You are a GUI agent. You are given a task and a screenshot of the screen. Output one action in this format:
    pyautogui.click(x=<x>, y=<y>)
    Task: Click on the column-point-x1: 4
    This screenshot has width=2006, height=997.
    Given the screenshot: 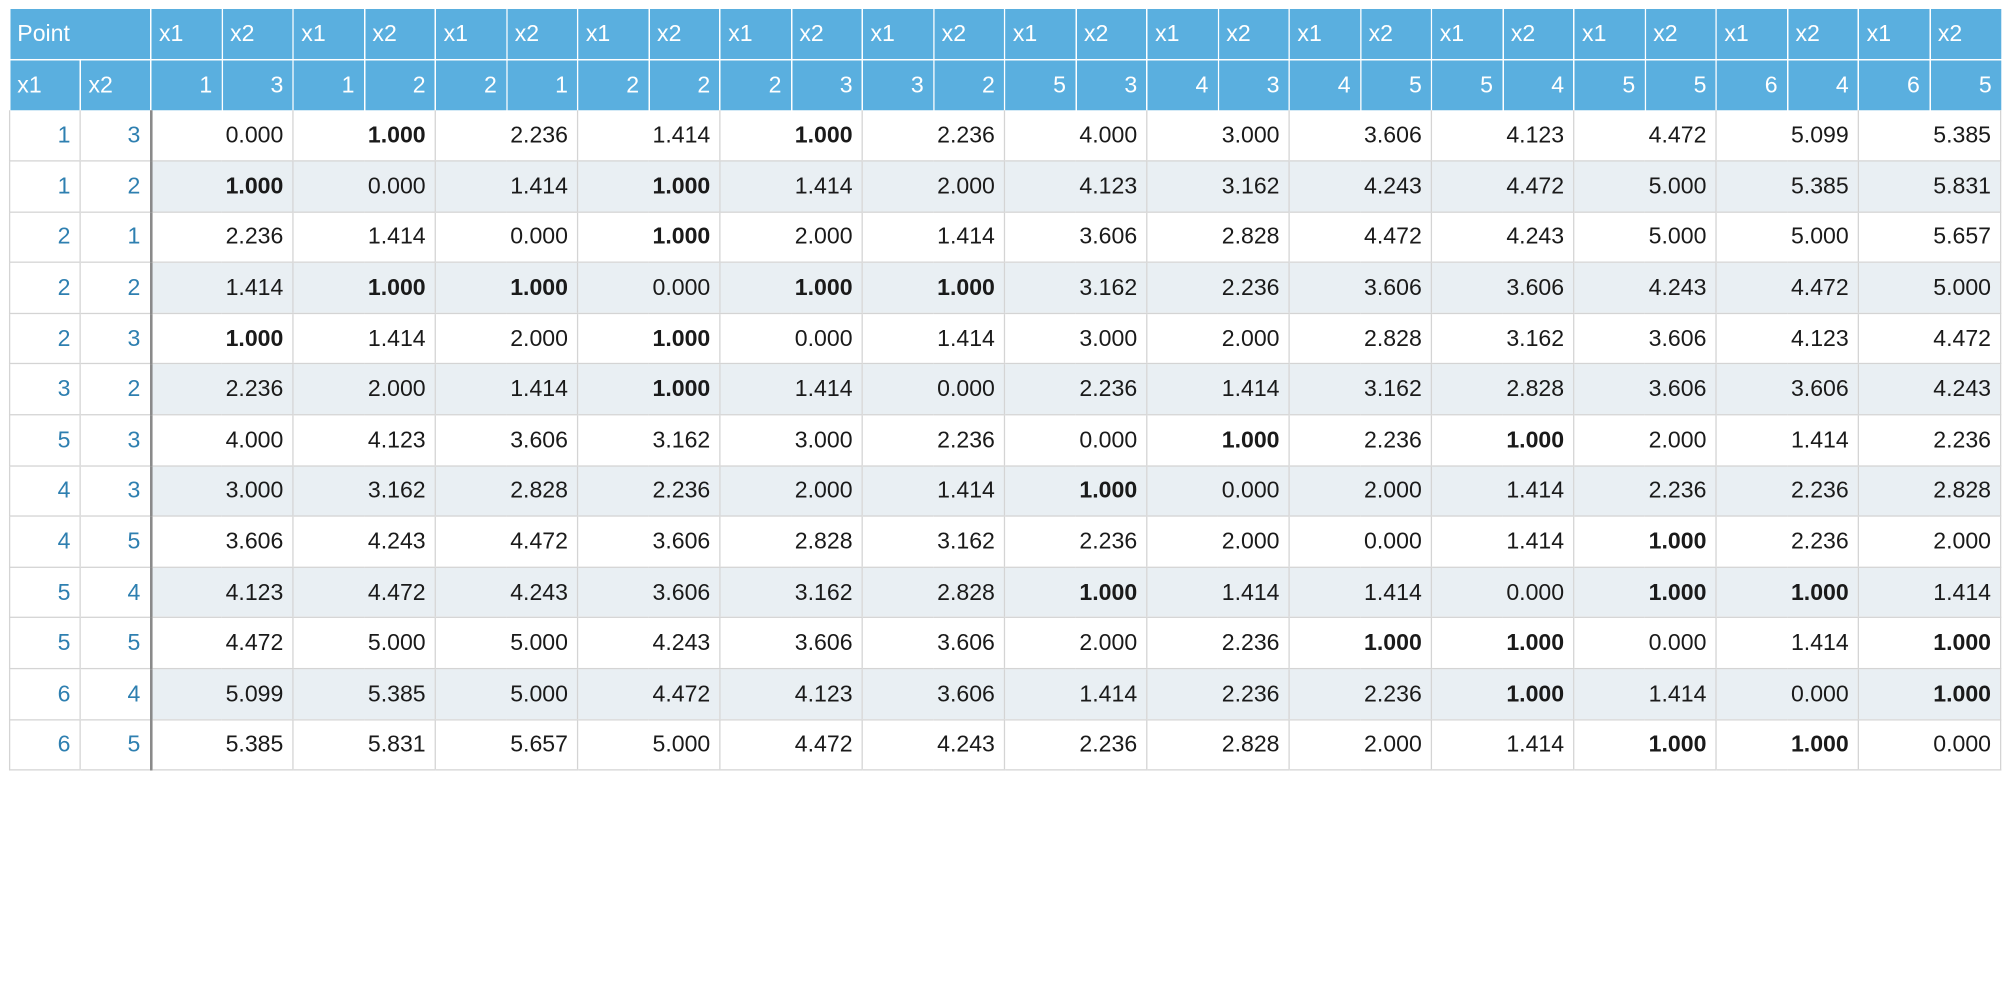 What is the action you would take?
    pyautogui.click(x=1324, y=85)
    